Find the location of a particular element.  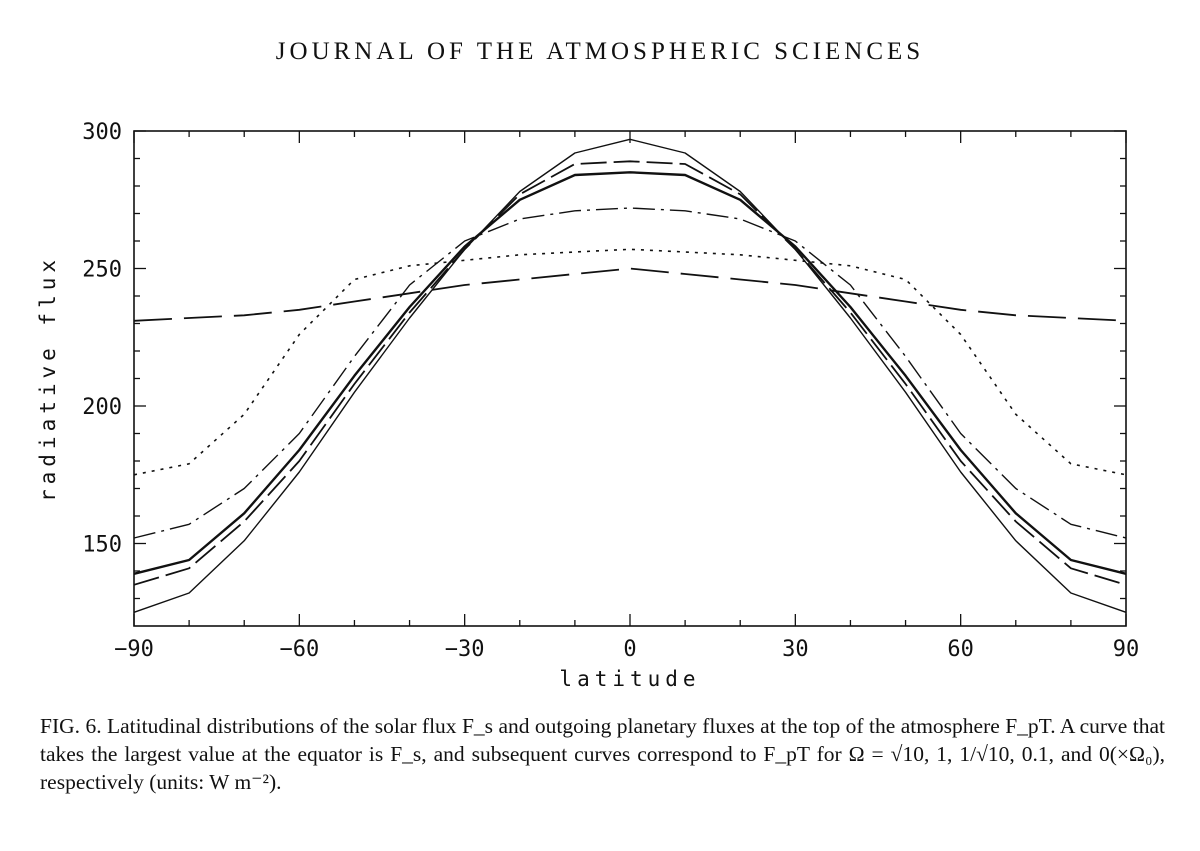

journal-header: JOURNAL OF THE ATMOSPHERIC SCIENCES is located at coordinates (600, 51).